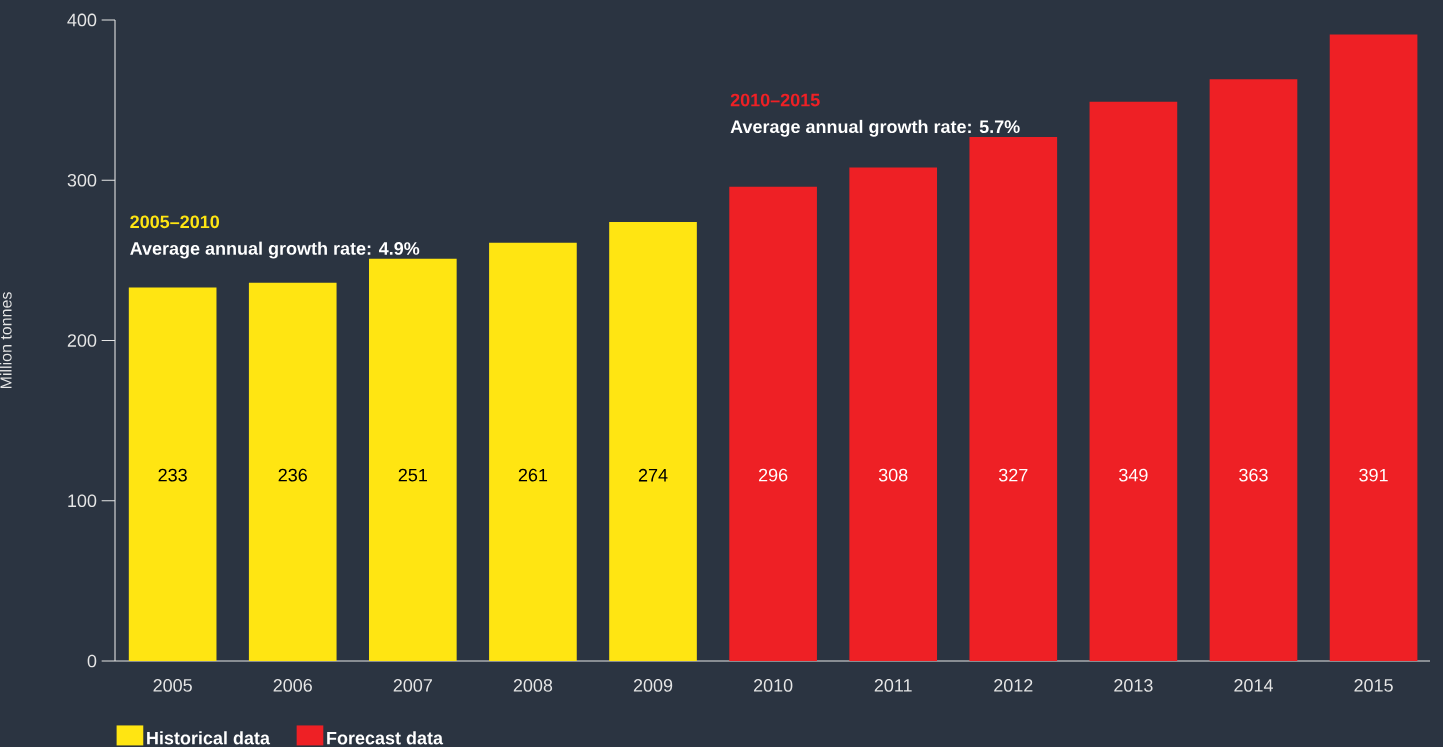  What do you see at coordinates (893, 475) in the screenshot?
I see `data-label: 308` at bounding box center [893, 475].